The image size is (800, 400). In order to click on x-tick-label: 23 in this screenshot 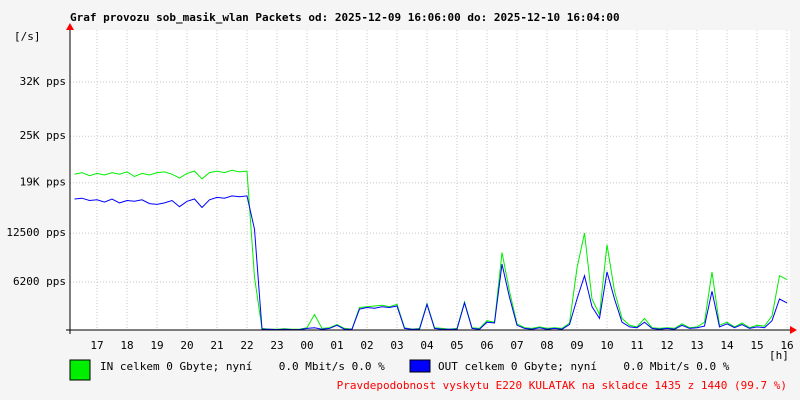, I will do `click(276, 345)`.